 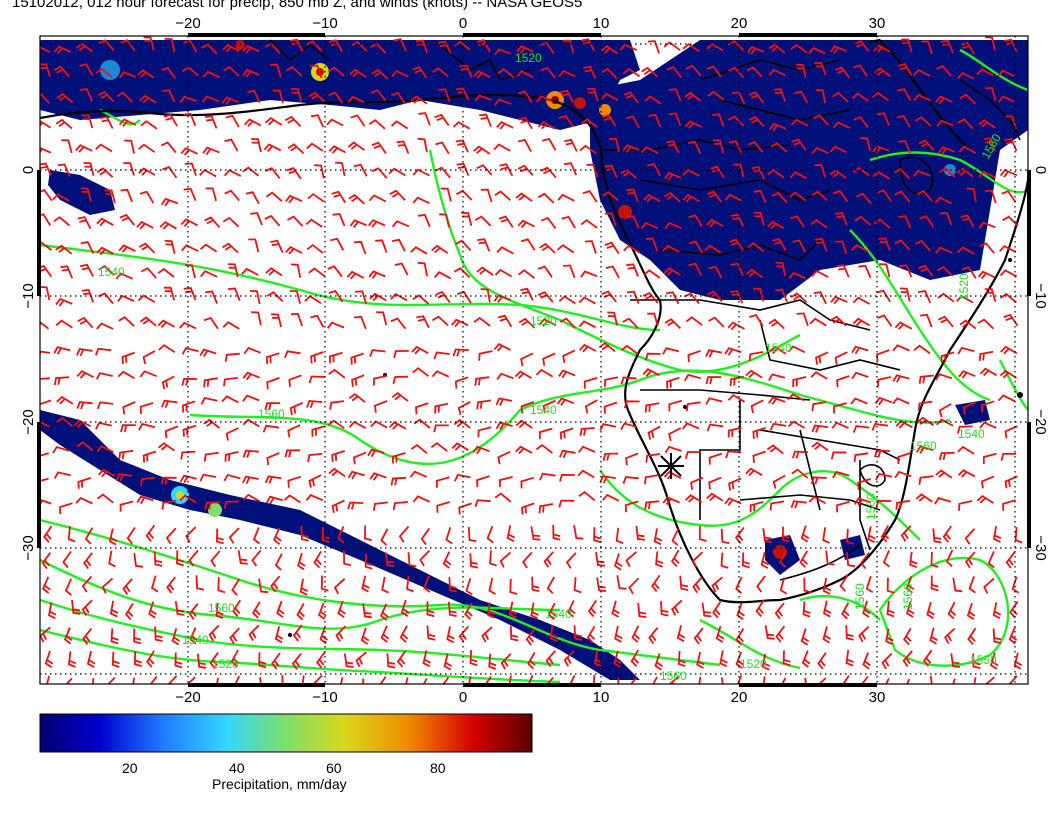 What do you see at coordinates (877, 697) in the screenshot?
I see `lon-tick-bottom: 30` at bounding box center [877, 697].